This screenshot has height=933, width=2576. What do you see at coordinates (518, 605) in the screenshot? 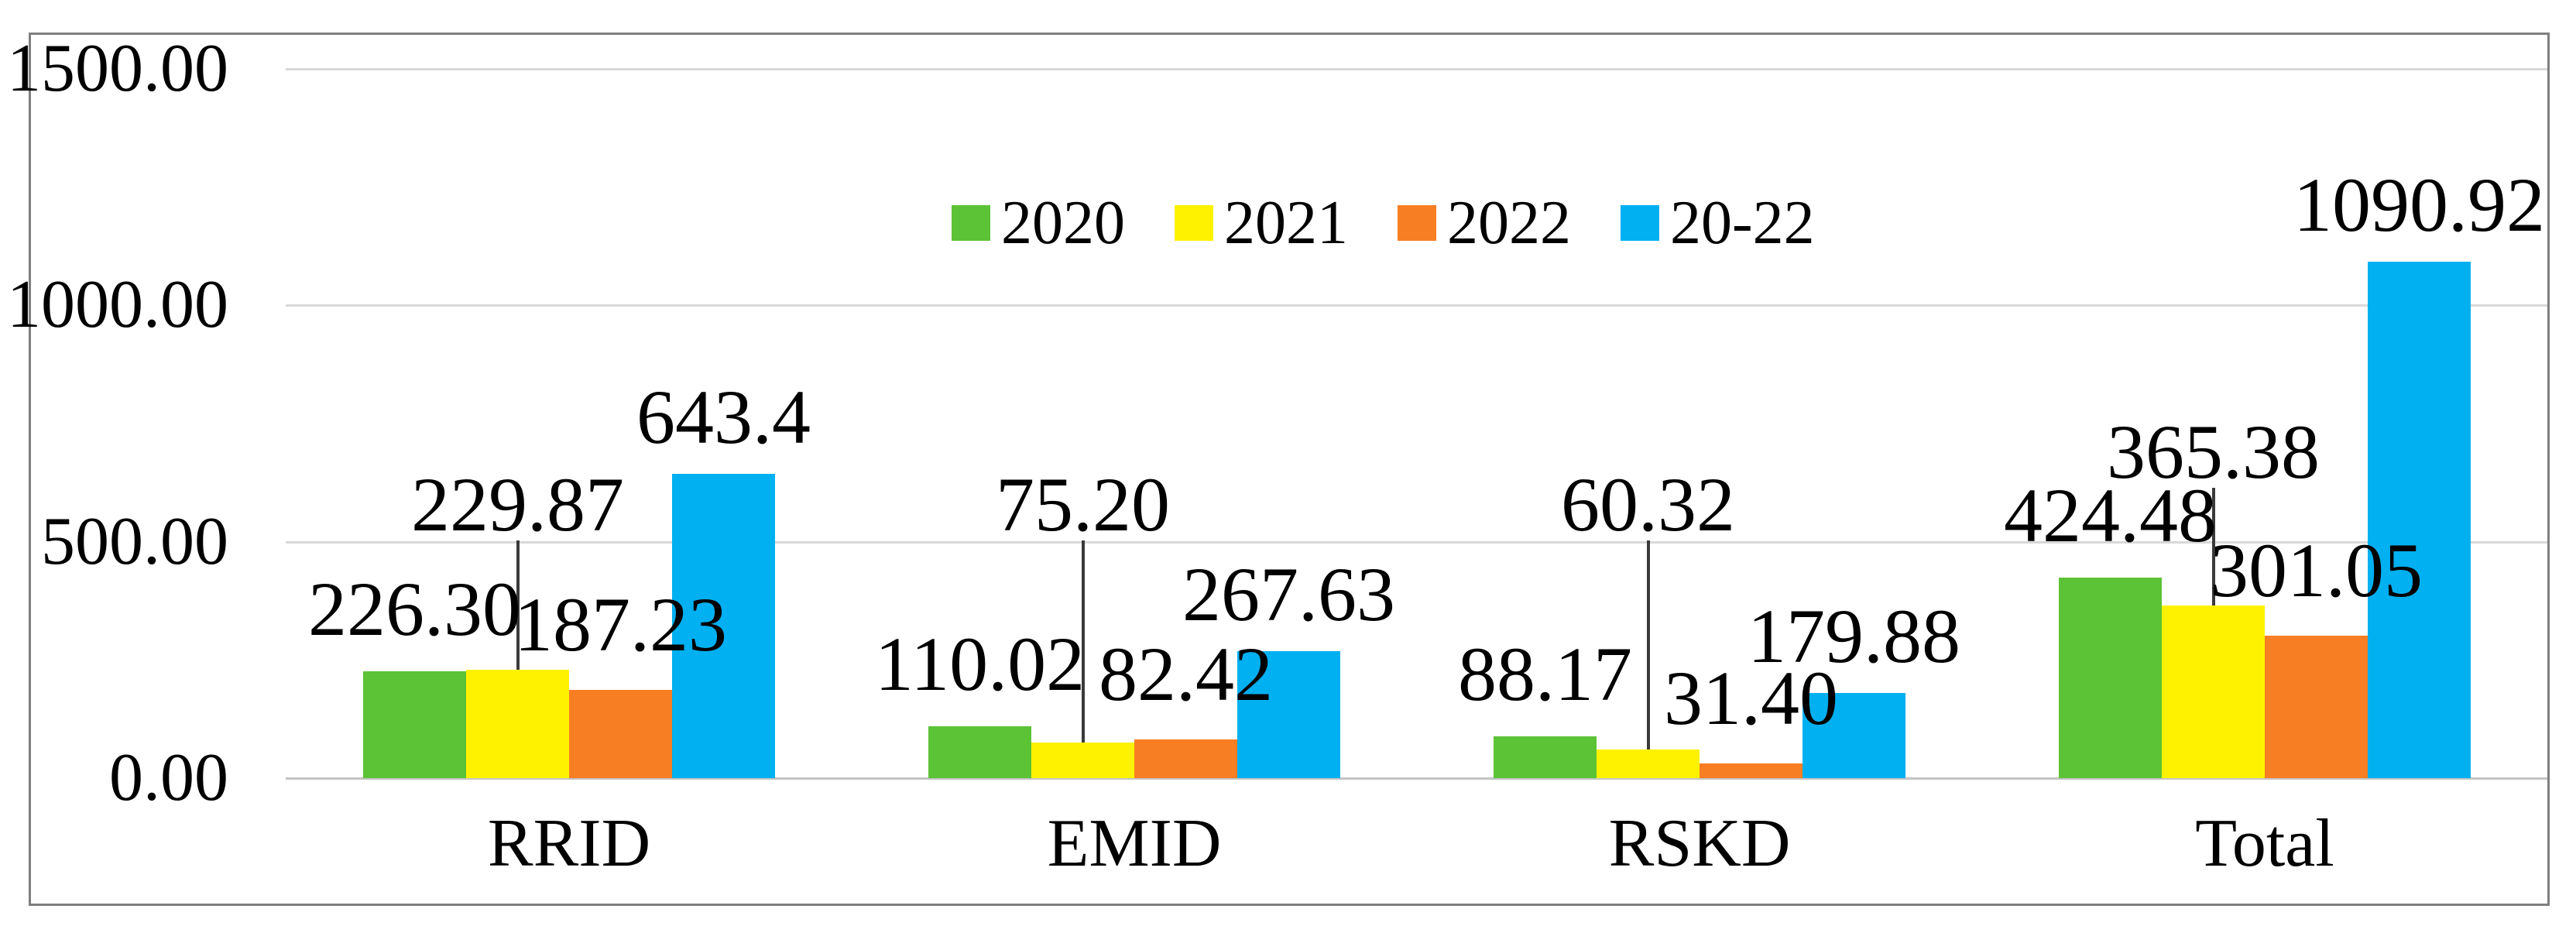
I see `leader-line-RRID` at bounding box center [518, 605].